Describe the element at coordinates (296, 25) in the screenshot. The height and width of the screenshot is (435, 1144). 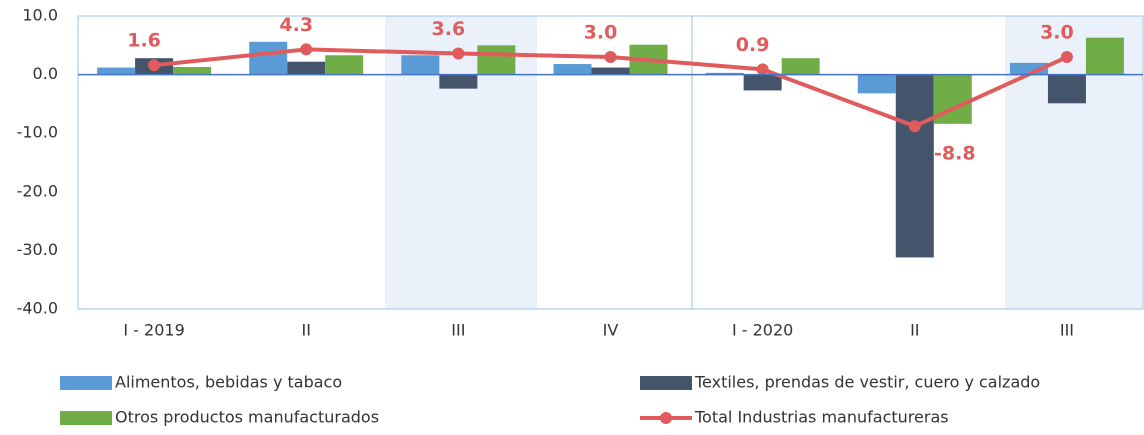
I see `data-label: 4.3` at that location.